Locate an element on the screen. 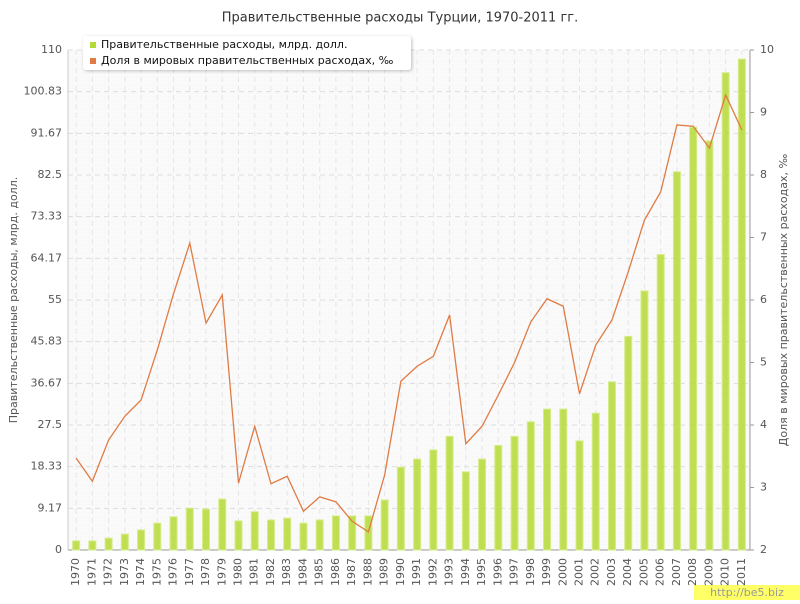  x-tick-label: 2004 is located at coordinates (627, 572).